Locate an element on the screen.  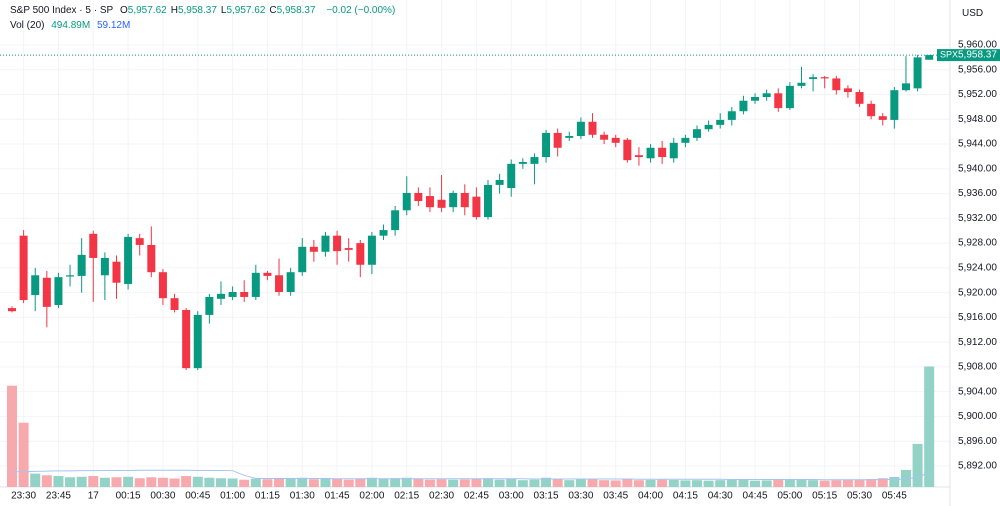
change: −0.02 (−0.00%) is located at coordinates (361, 10).